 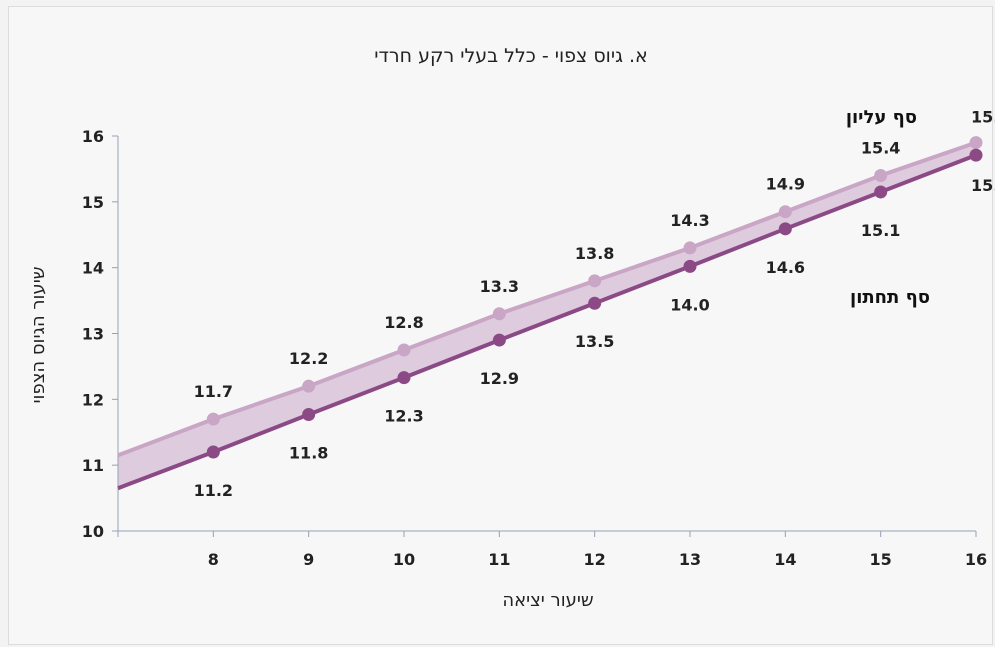 I want to click on x-tick-label: 14, so click(x=785, y=559).